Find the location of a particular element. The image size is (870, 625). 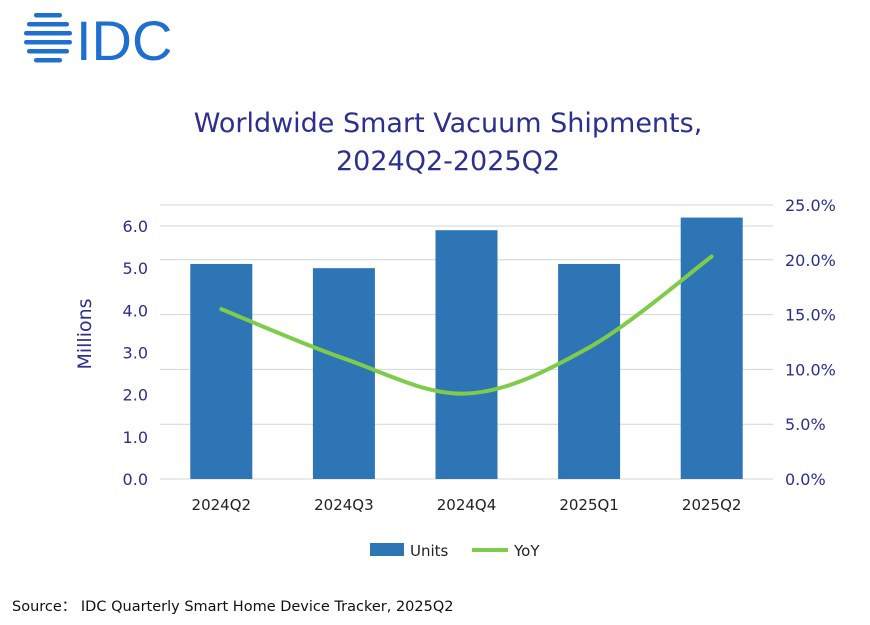

logo-text: IDC is located at coordinates (124, 37).